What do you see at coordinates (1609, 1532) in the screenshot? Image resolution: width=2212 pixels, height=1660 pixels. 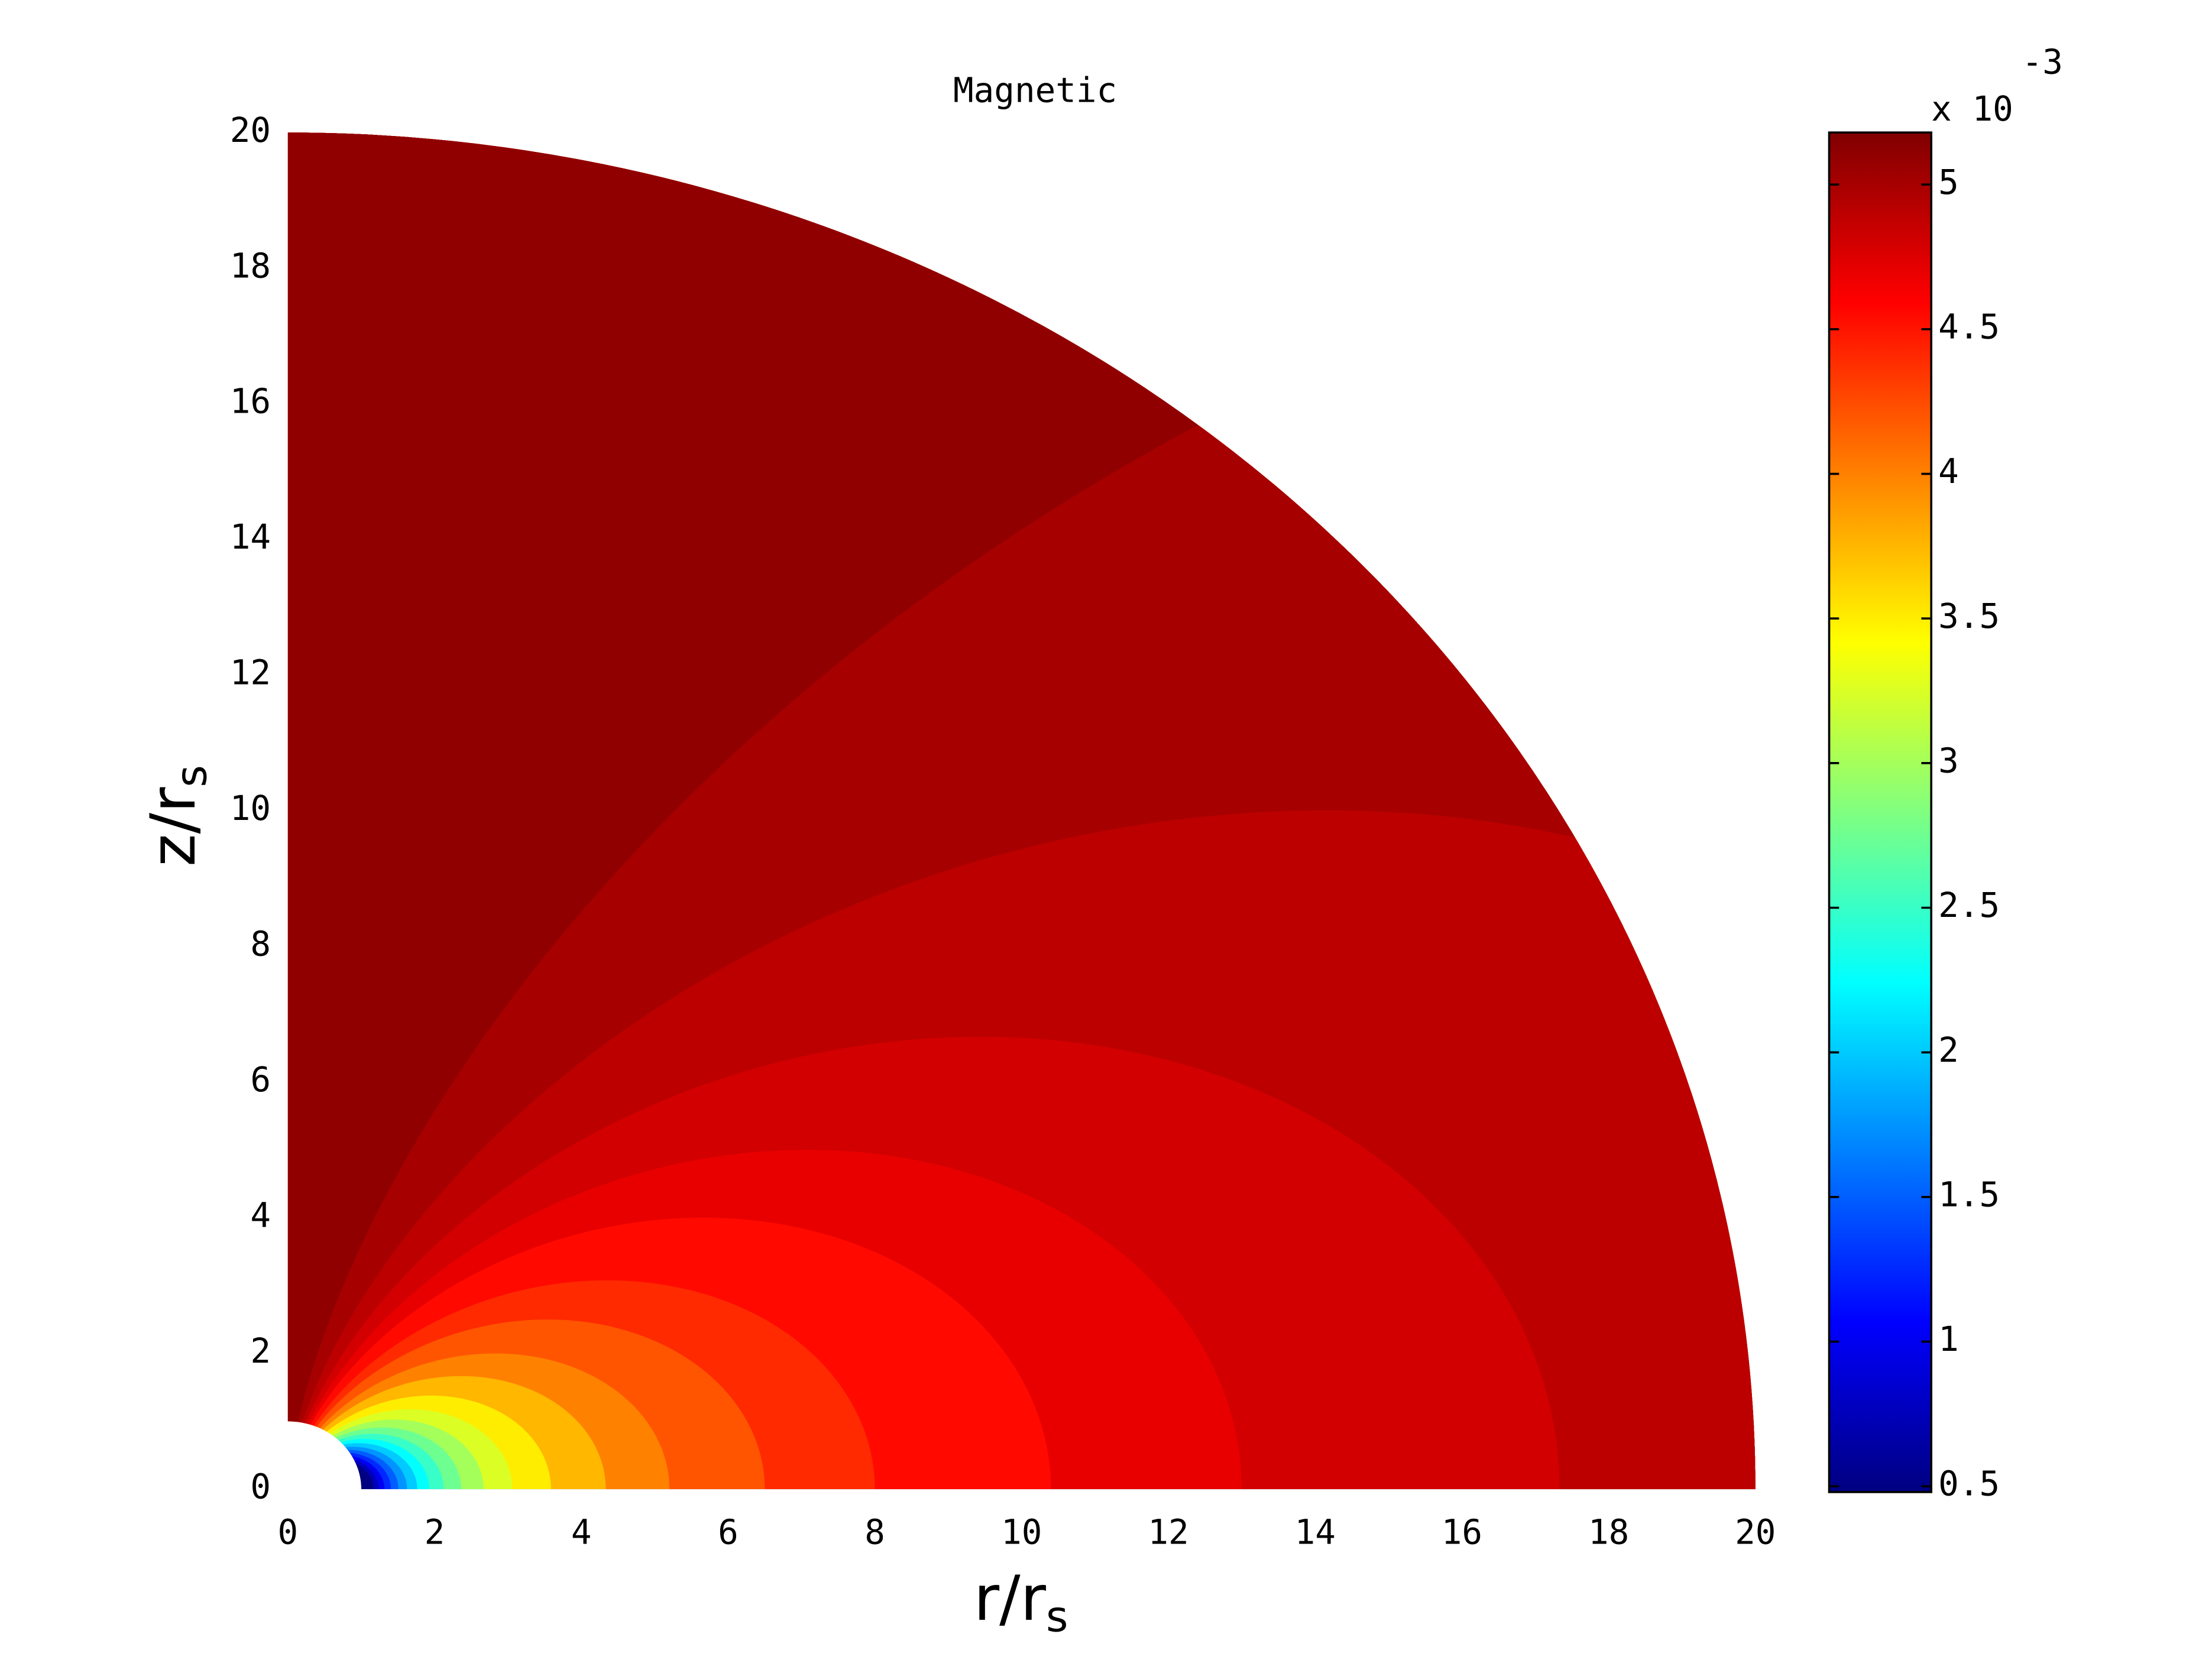 I see `x-tick-label: 18` at bounding box center [1609, 1532].